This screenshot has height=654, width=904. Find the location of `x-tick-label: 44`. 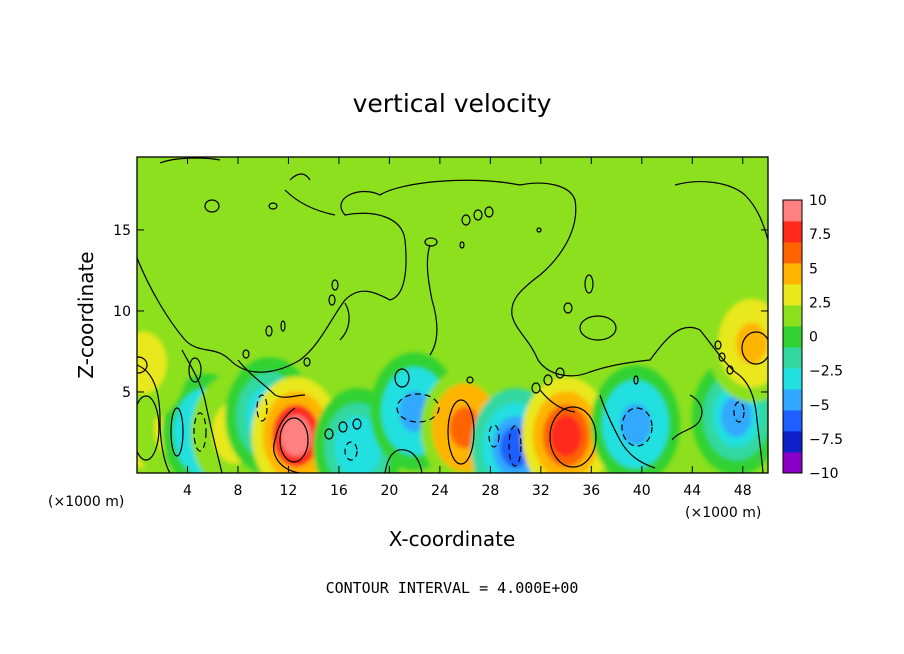

x-tick-label: 44 is located at coordinates (692, 491).